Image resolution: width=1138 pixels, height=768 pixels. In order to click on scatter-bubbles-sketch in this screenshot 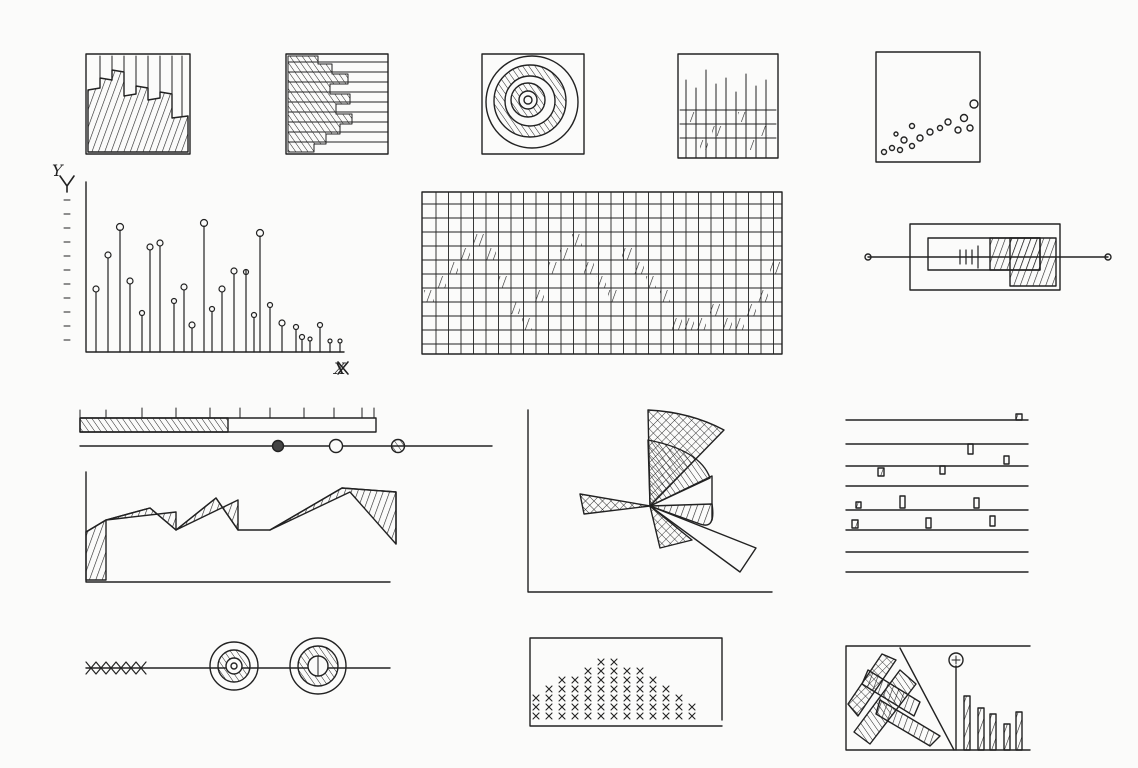, I will do `click(928, 107)`.